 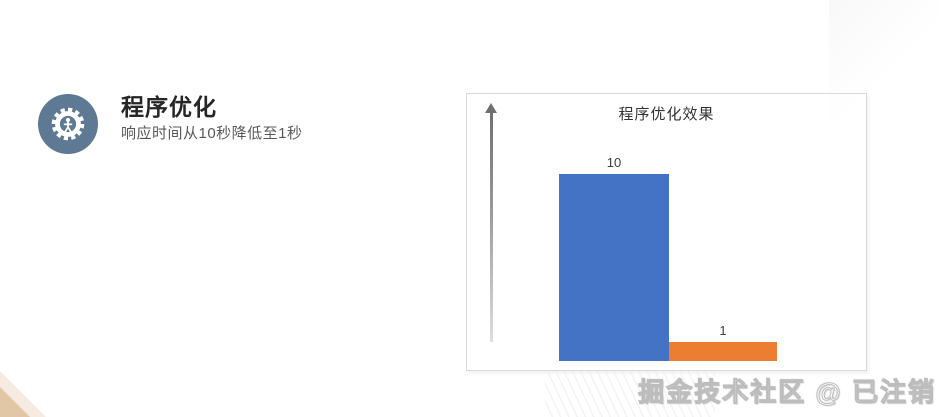 I want to click on bar-value-label: 1, so click(x=723, y=330).